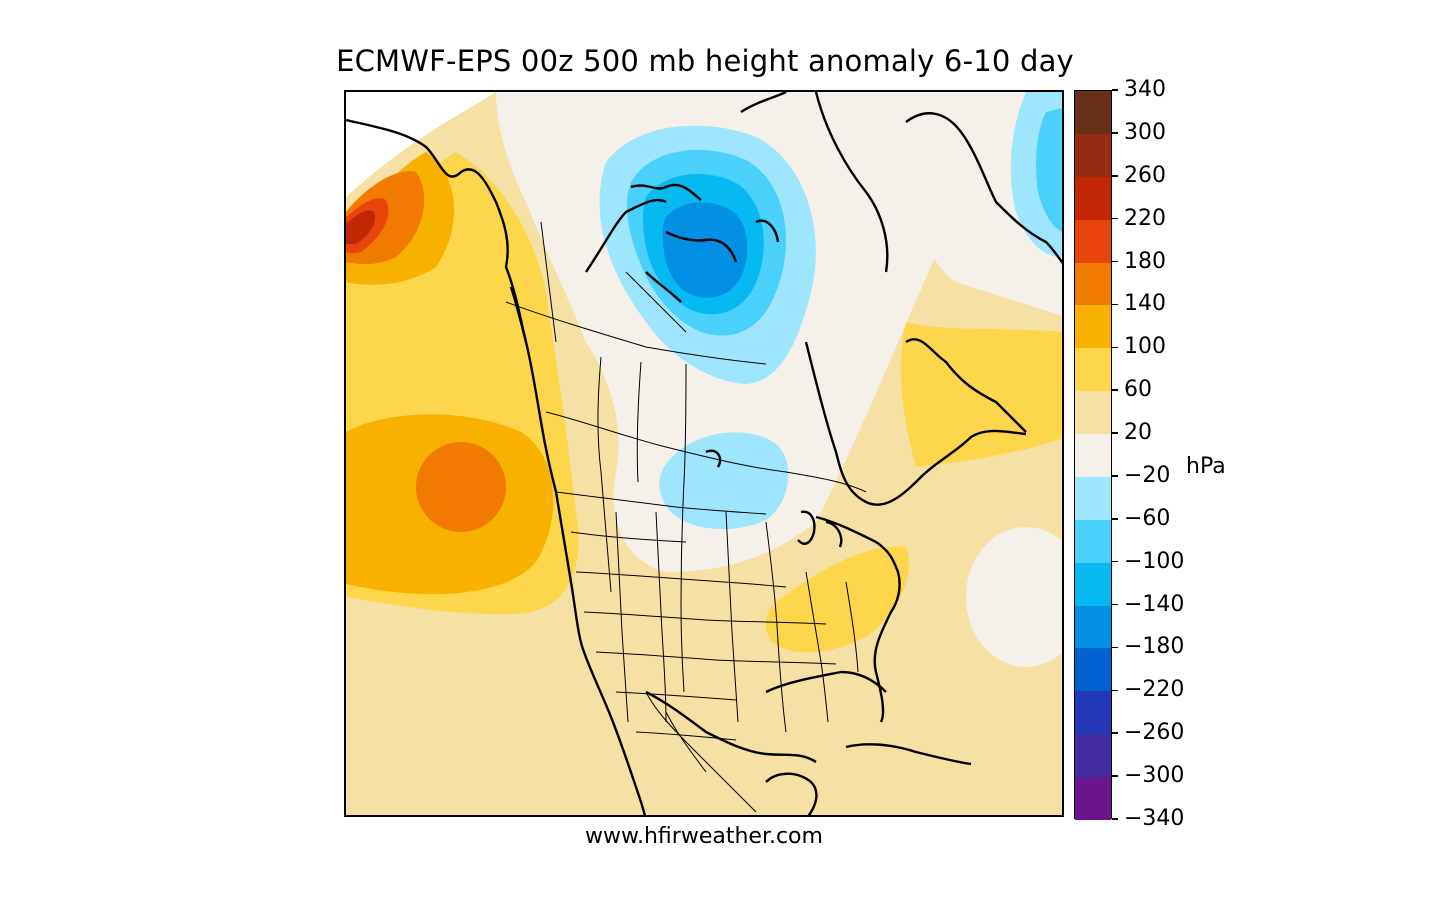 The width and height of the screenshot is (1456, 910). What do you see at coordinates (1147, 518) in the screenshot?
I see `colorbar-tick-label: −60` at bounding box center [1147, 518].